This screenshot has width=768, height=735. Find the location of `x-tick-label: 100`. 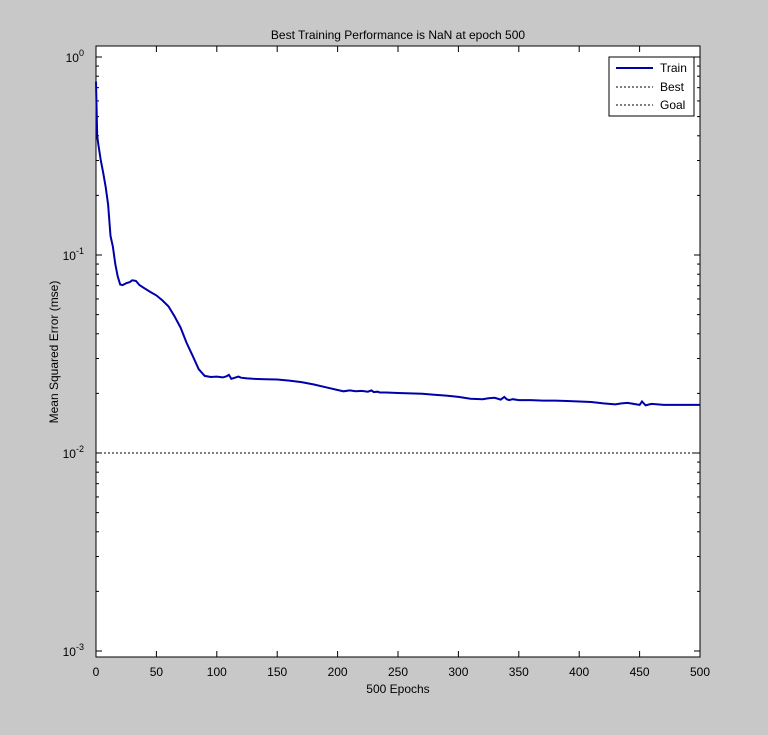

x-tick-label: 100 is located at coordinates (217, 672).